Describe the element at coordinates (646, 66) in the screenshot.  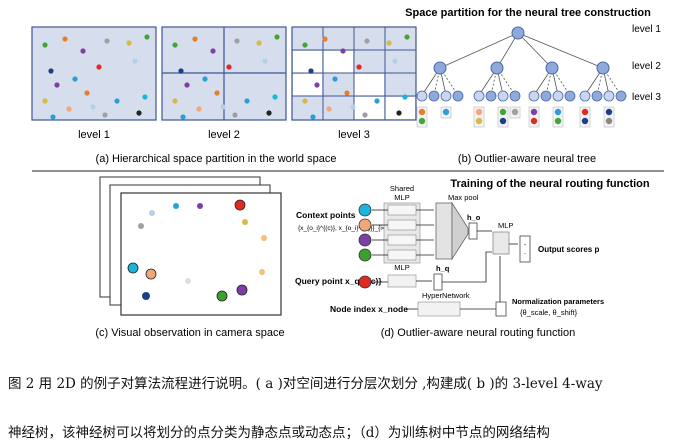
I see `tree-level2: level 2` at that location.